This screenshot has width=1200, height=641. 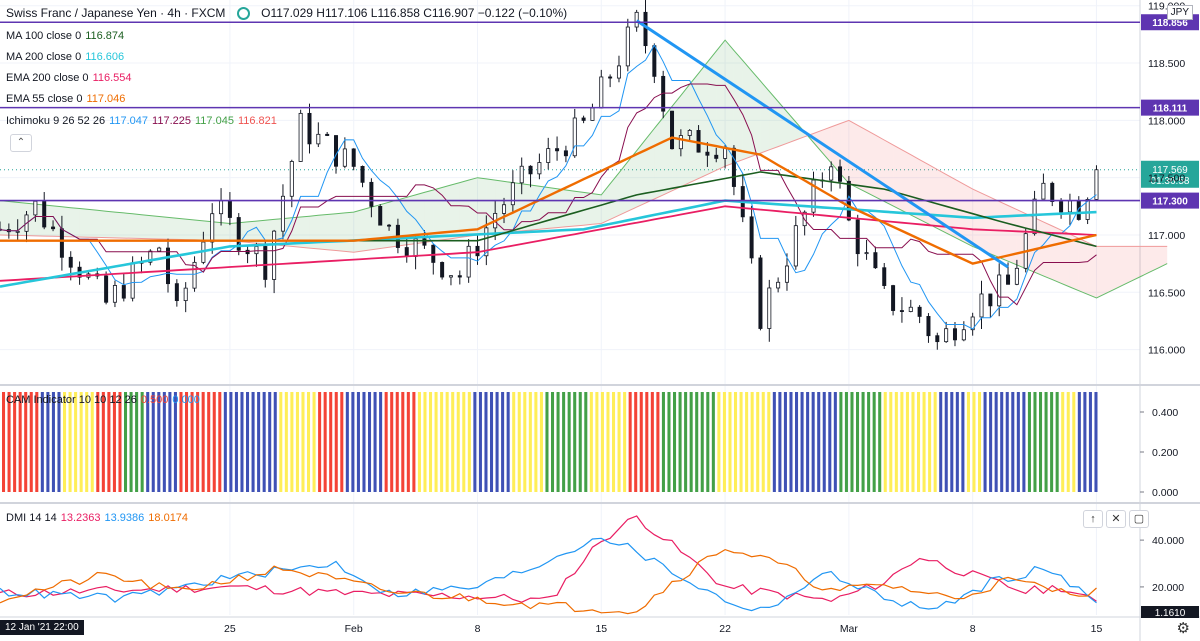 I want to click on dmi-last-badge, so click(x=1170, y=612).